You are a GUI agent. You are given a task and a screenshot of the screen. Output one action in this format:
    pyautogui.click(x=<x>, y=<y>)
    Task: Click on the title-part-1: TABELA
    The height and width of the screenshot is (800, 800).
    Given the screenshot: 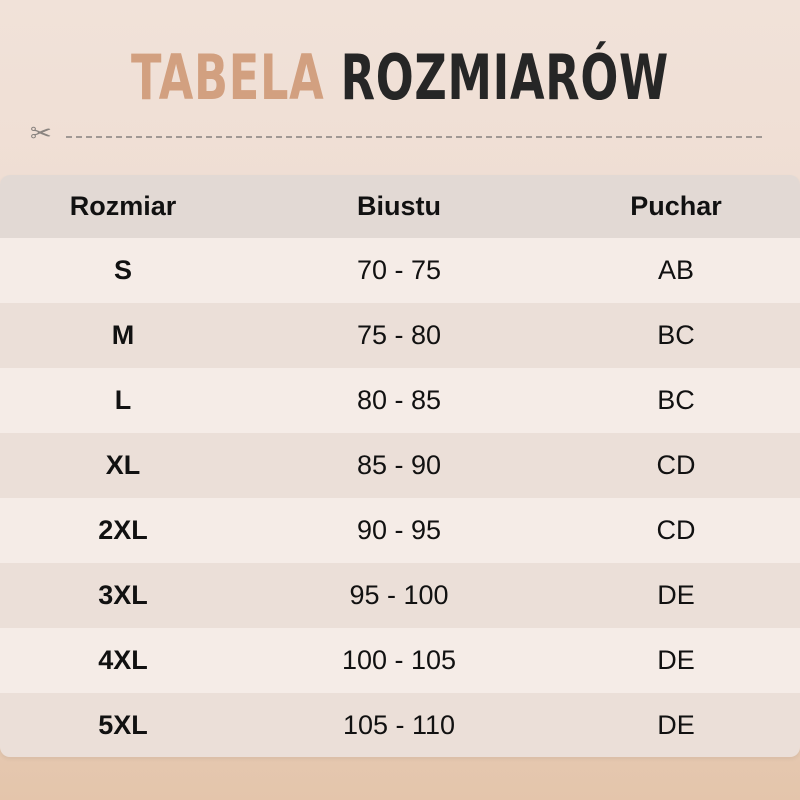 What is the action you would take?
    pyautogui.click(x=228, y=77)
    